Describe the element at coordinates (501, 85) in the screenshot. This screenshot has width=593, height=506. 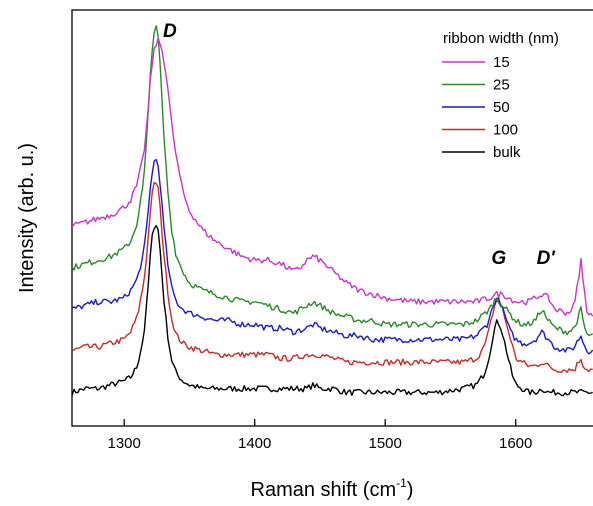
I see `legend-label-25: 25` at that location.